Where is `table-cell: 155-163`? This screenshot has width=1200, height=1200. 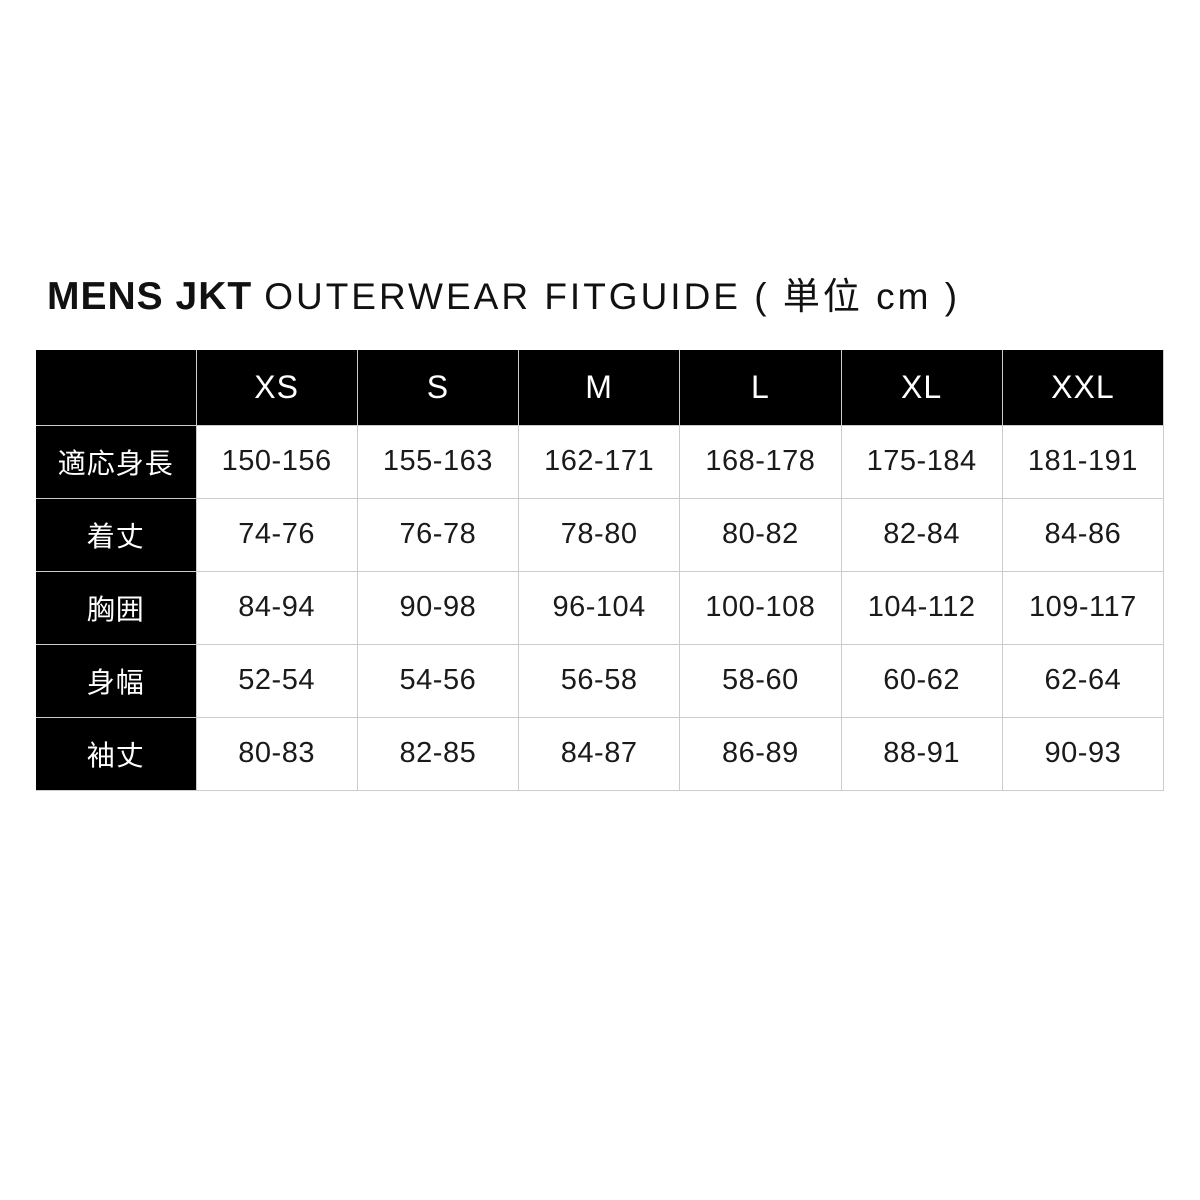
table-cell: 155-163 is located at coordinates (438, 462).